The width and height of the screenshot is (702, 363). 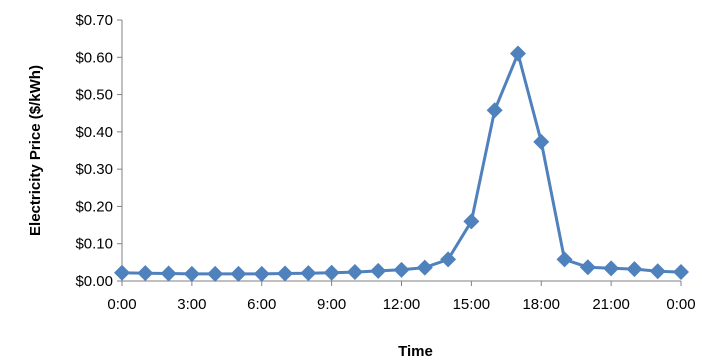 What do you see at coordinates (94, 169) in the screenshot?
I see `y-tick-label: $0.30` at bounding box center [94, 169].